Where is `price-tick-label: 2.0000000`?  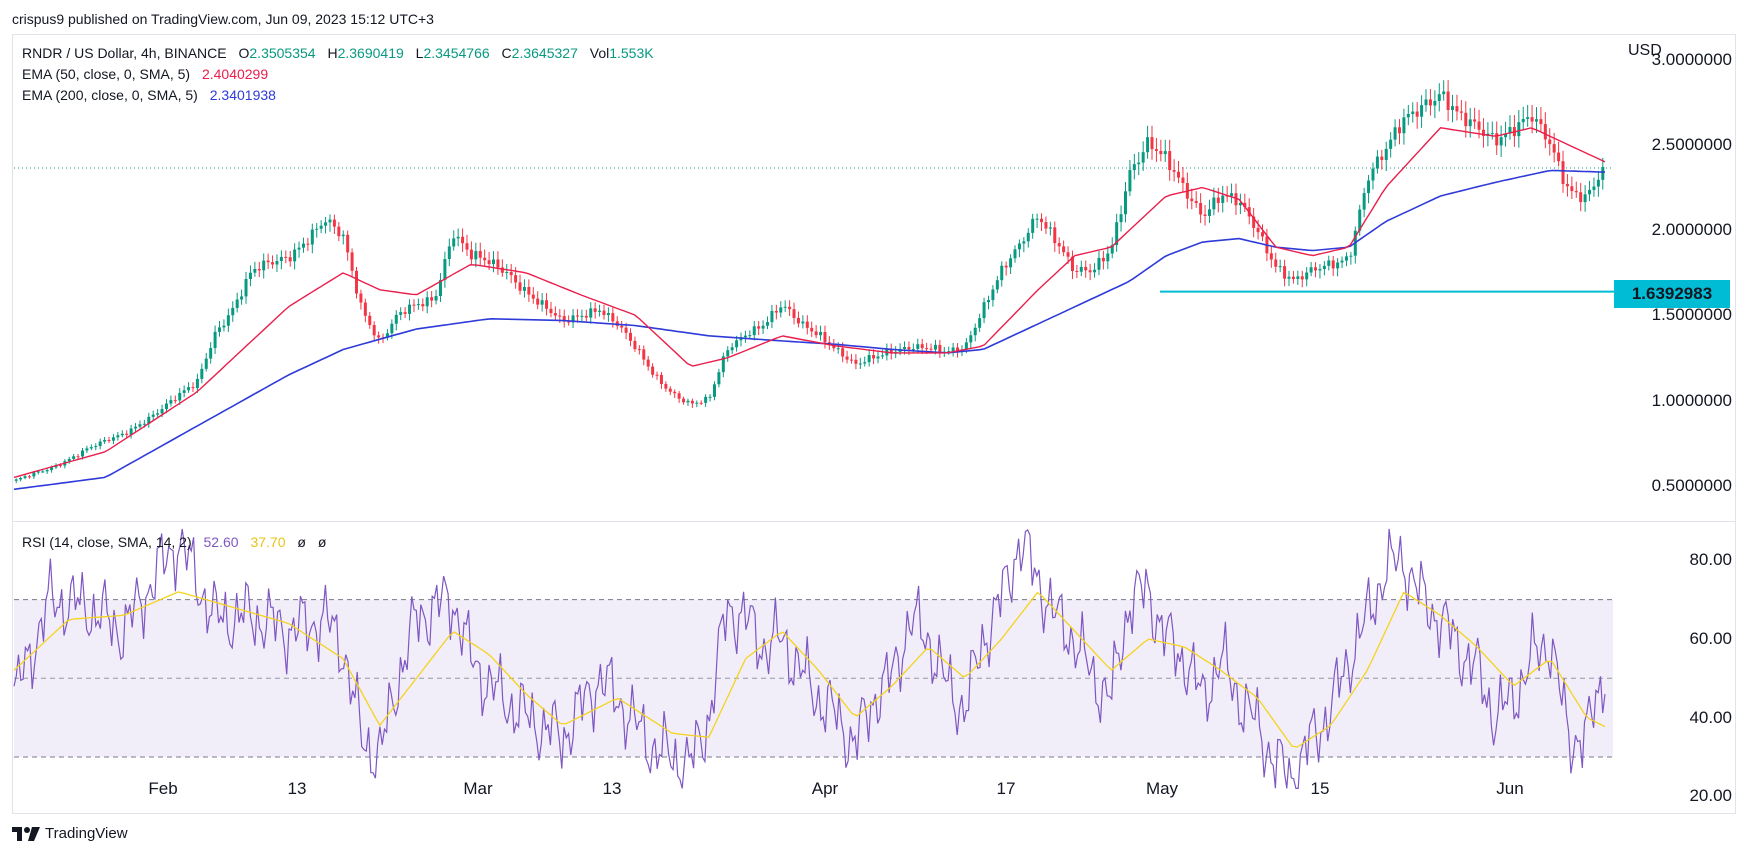
price-tick-label: 2.0000000 is located at coordinates (1691, 230).